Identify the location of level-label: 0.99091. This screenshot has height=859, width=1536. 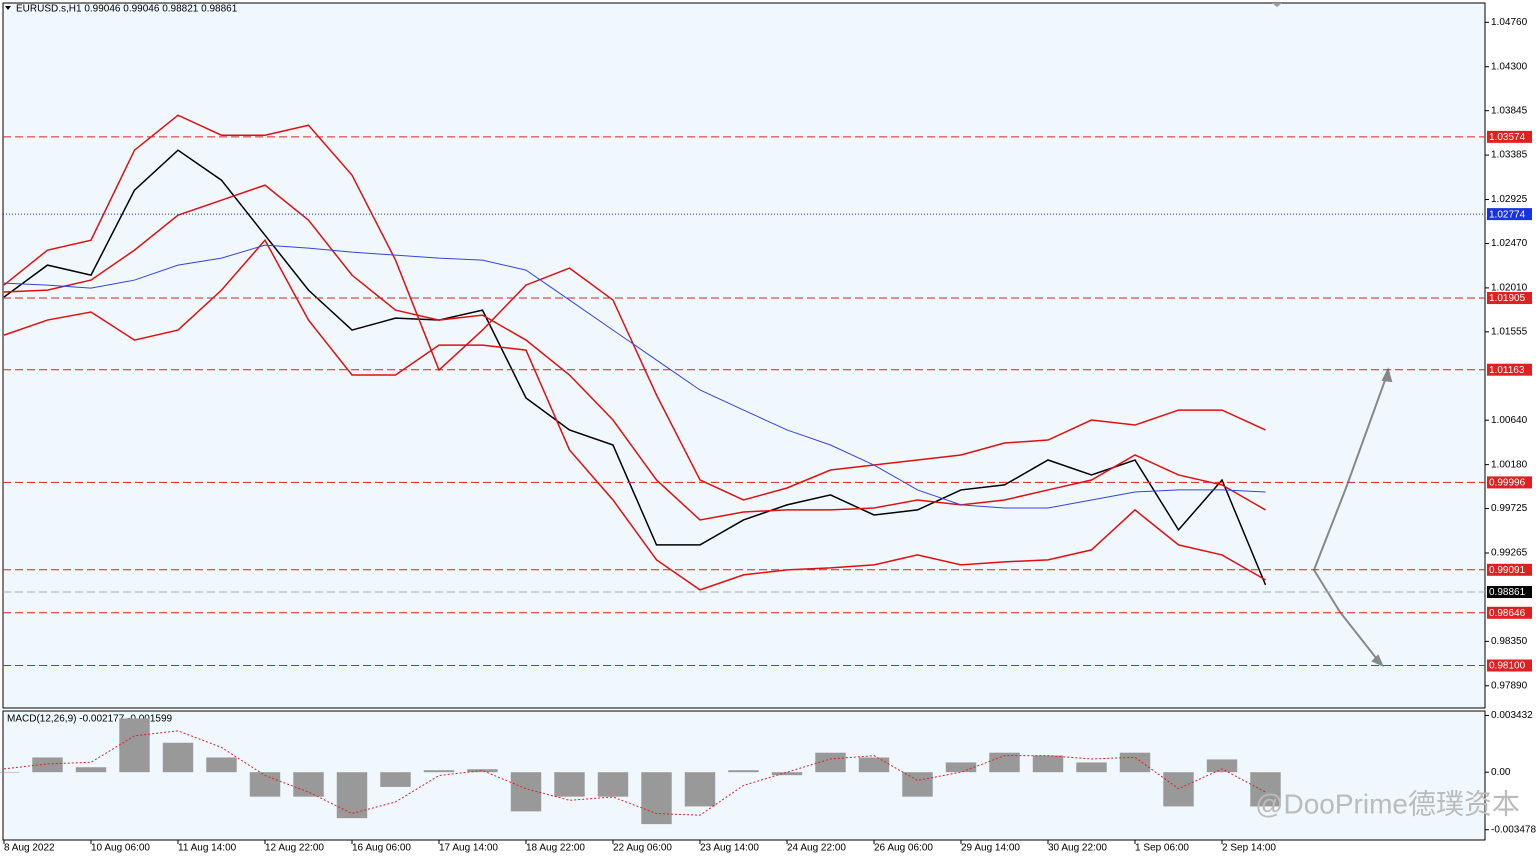
(1507, 570).